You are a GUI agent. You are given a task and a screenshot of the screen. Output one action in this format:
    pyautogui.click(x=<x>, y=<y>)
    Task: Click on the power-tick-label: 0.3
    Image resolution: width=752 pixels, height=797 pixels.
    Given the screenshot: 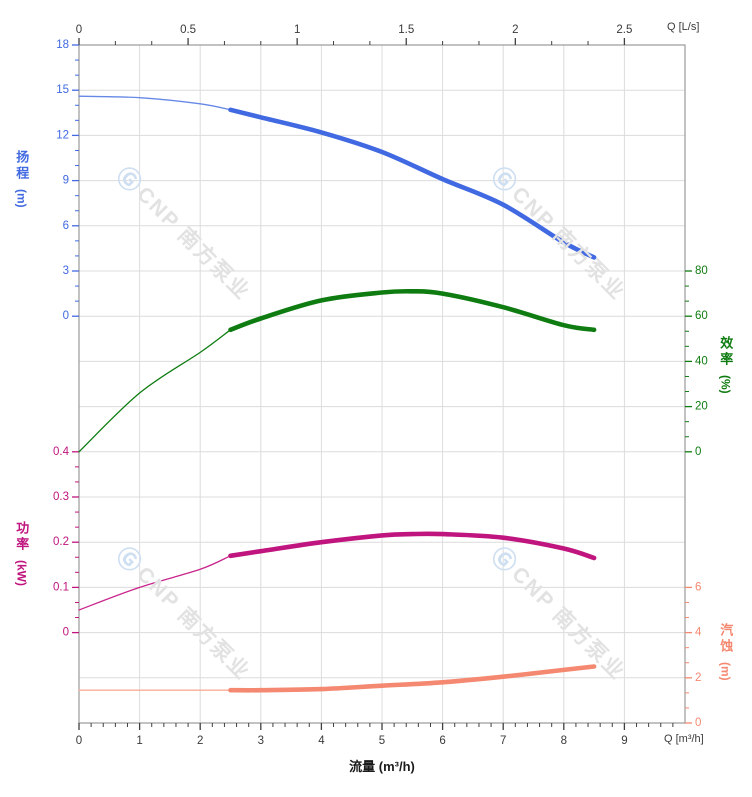 What is the action you would take?
    pyautogui.click(x=61, y=497)
    